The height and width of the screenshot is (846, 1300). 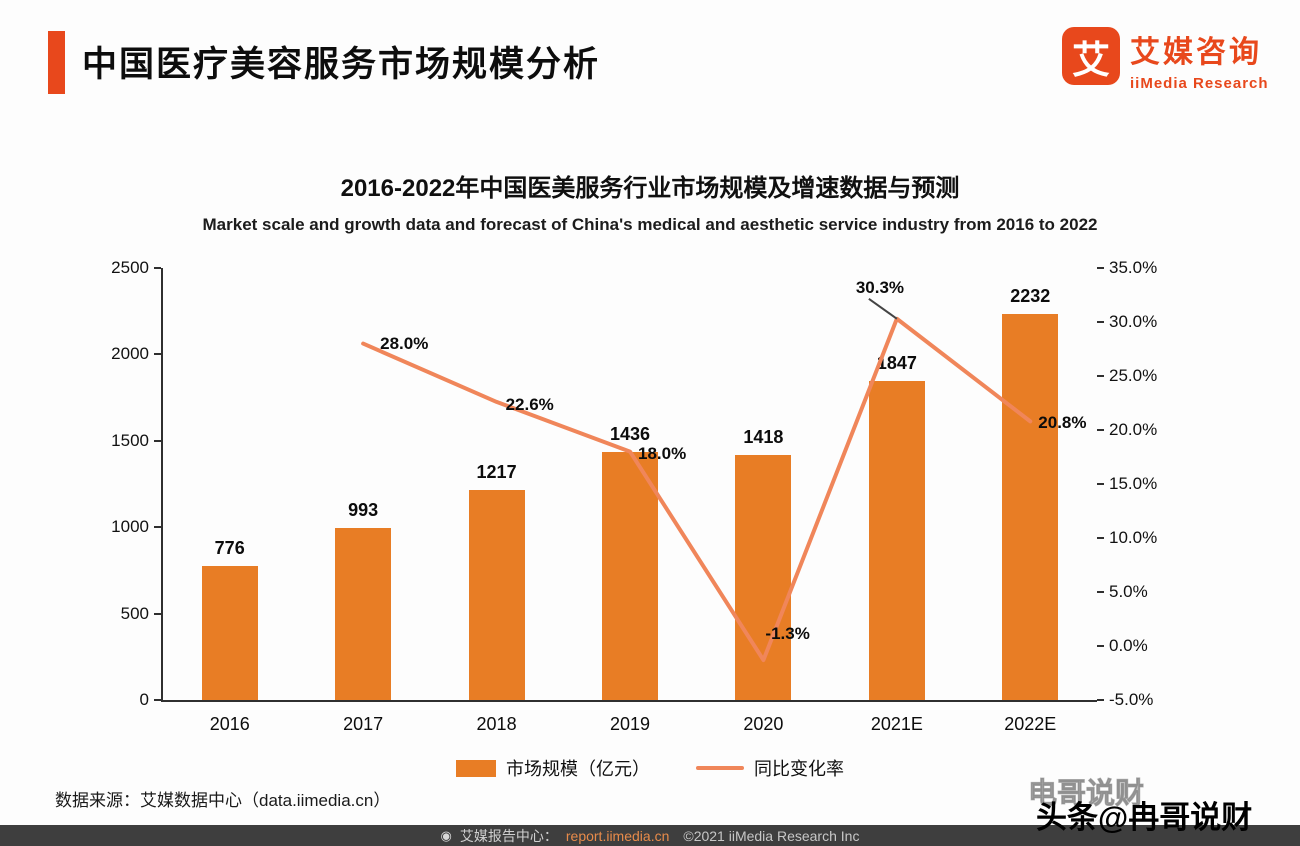 I want to click on x-axis-label: 2020, so click(x=763, y=724).